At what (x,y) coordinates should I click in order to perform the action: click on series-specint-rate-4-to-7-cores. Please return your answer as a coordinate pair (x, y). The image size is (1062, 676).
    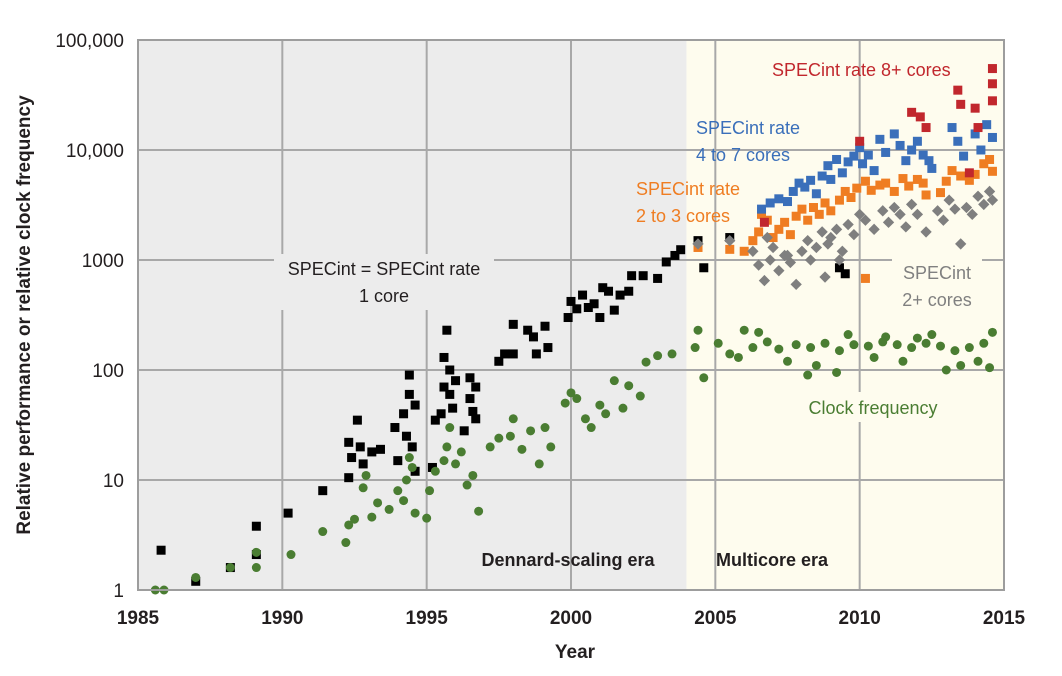
    Looking at the image, I should click on (877, 167).